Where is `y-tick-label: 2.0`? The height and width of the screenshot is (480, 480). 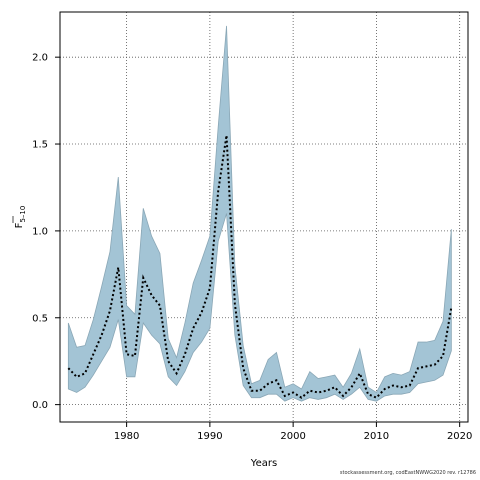 y-tick-label: 2.0 is located at coordinates (40, 58).